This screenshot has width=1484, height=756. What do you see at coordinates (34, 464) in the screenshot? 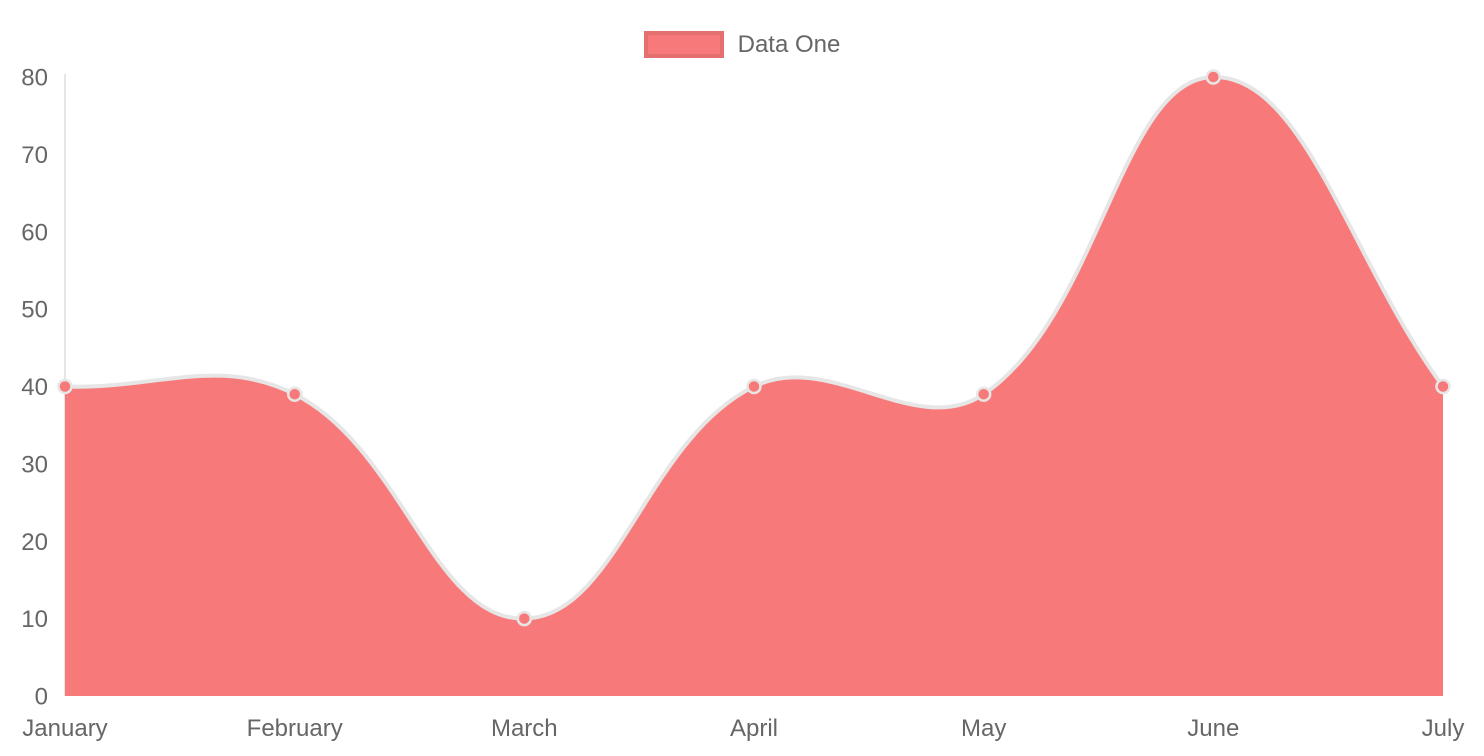
I see `y-tick-label-30: 30` at bounding box center [34, 464].